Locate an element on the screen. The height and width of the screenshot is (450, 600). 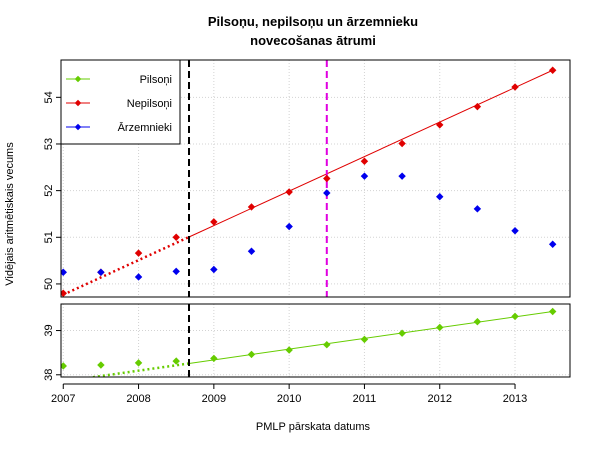
legend-marker-nepilsoni is located at coordinates (78, 103).